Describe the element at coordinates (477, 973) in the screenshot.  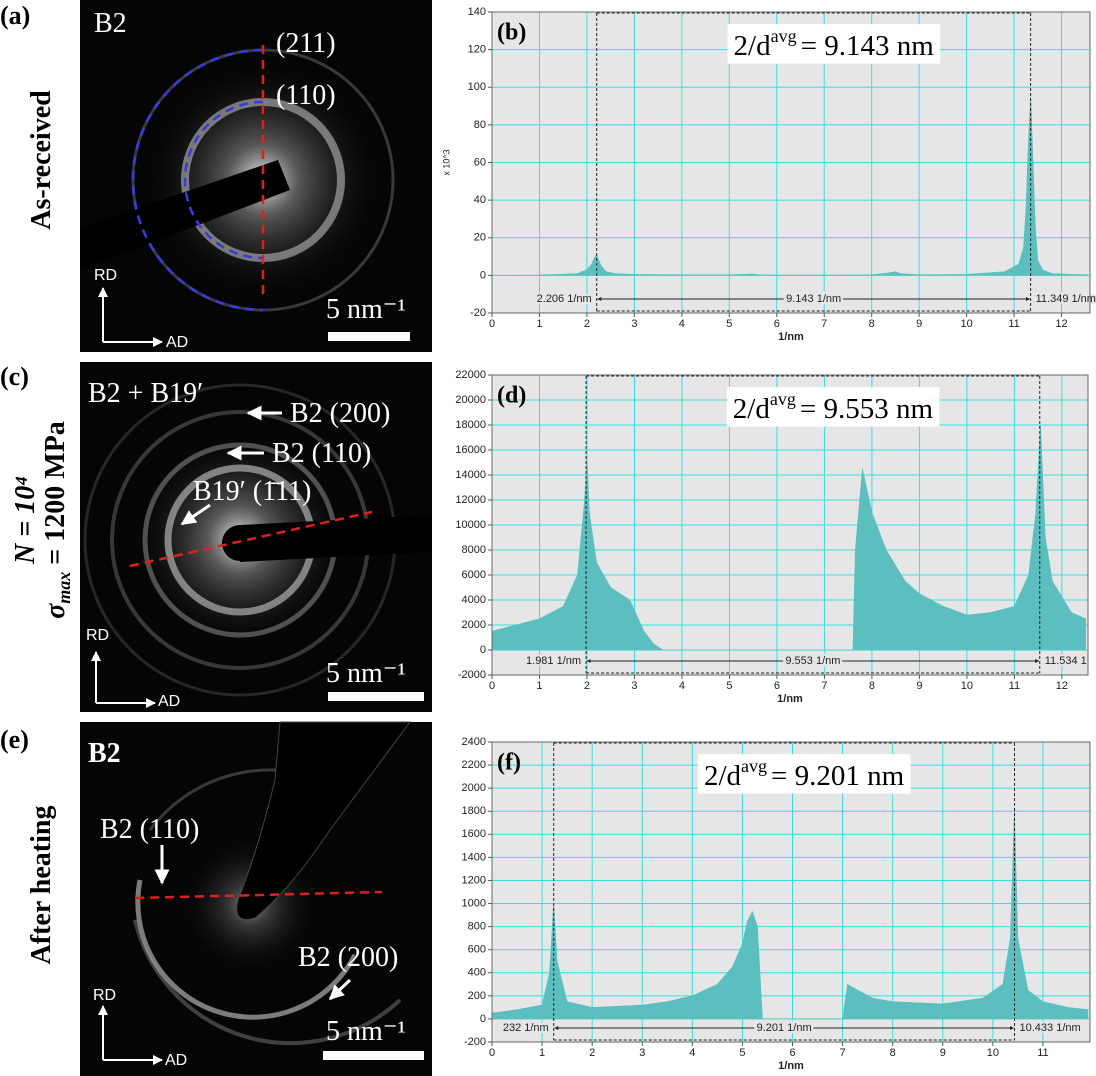
I see `y-tick-label: 400` at that location.